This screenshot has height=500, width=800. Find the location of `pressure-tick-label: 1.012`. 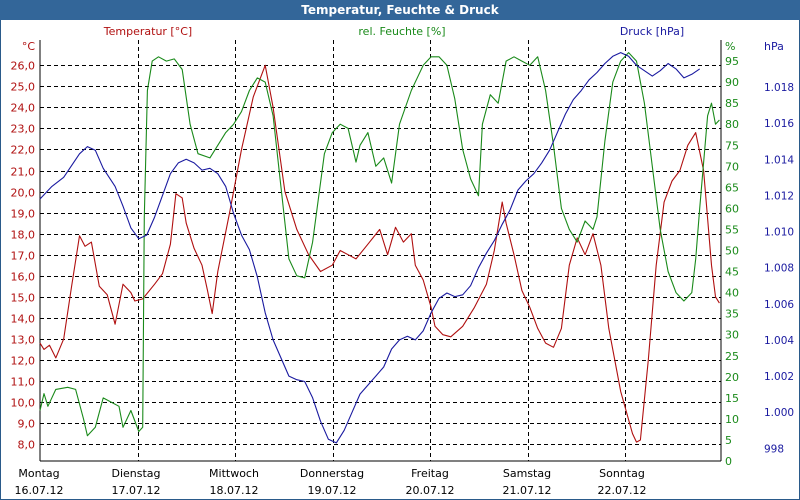

pressure-tick-label: 1.012 is located at coordinates (779, 196).